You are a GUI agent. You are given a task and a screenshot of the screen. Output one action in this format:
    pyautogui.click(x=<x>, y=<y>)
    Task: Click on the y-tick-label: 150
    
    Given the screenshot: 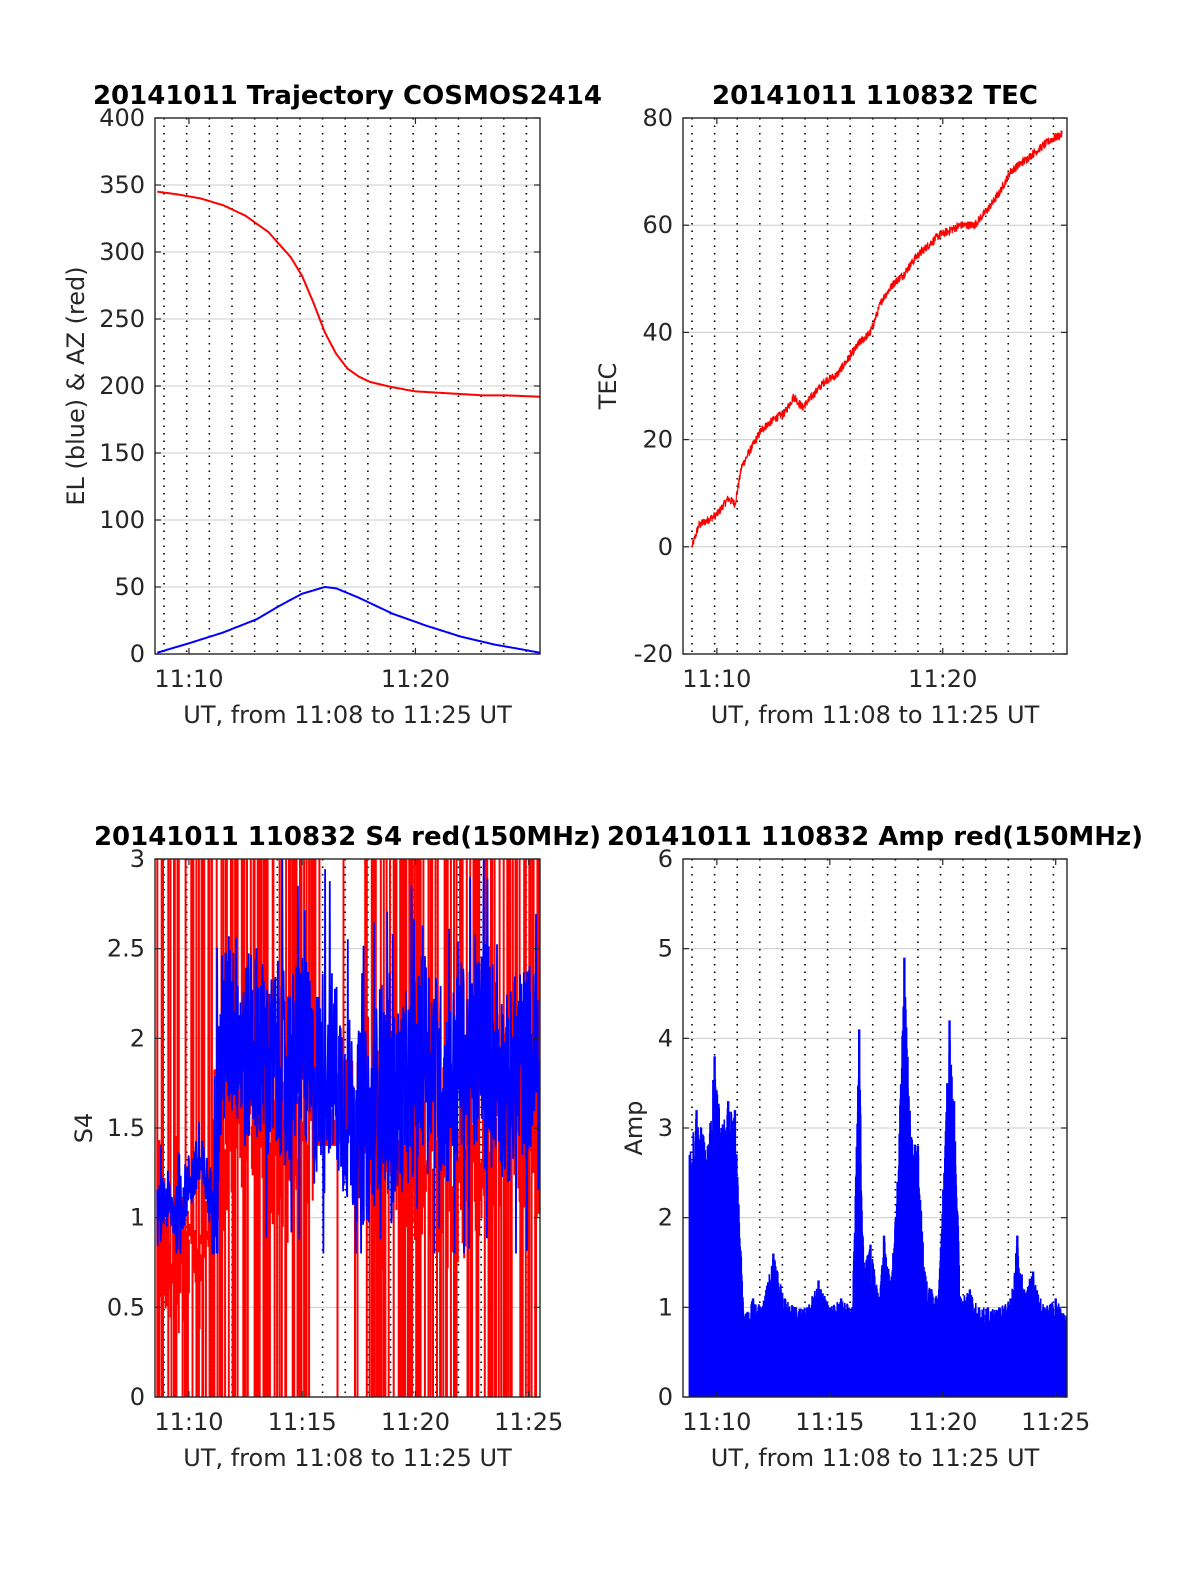 What is the action you would take?
    pyautogui.click(x=122, y=453)
    